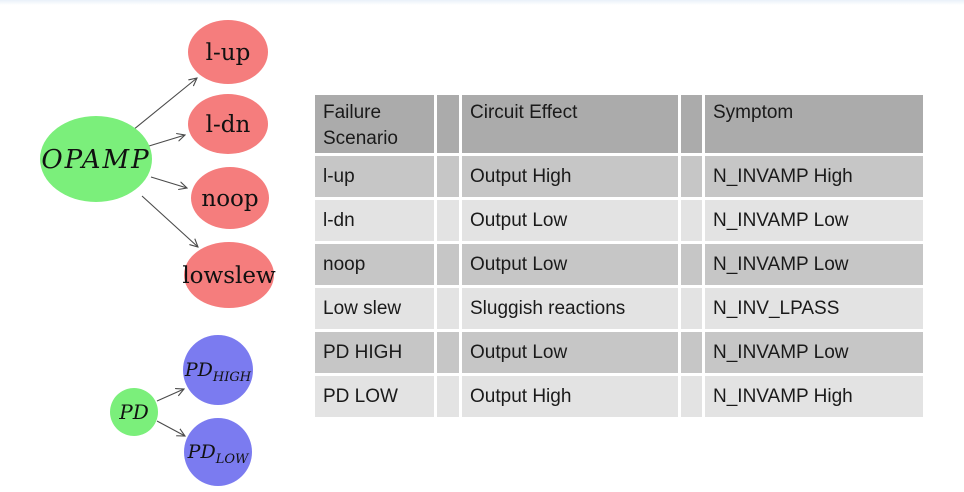 This screenshot has width=964, height=492. Describe the element at coordinates (374, 220) in the screenshot. I see `cell-r2-scenario: l-dn` at that location.